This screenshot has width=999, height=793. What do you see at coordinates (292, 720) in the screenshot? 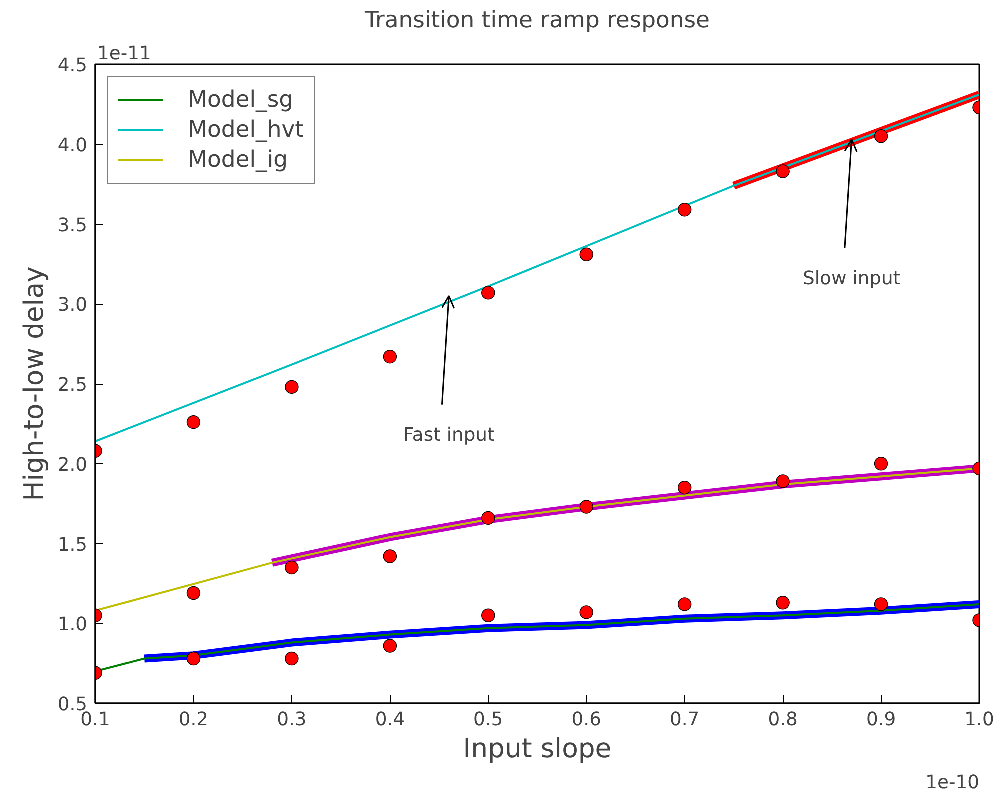
I see `x-tick-label: 0.3` at bounding box center [292, 720].